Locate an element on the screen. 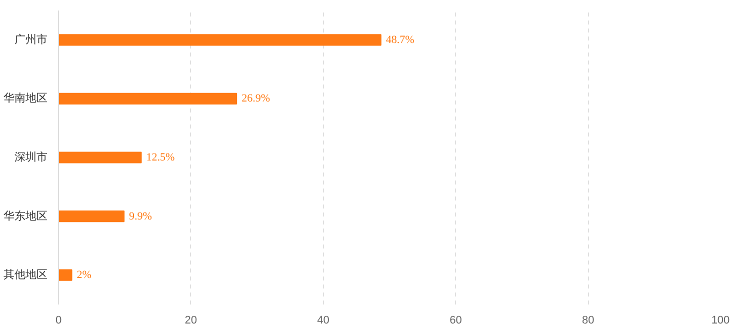 This screenshot has width=746, height=326. x-tick-label: 100 is located at coordinates (720, 320).